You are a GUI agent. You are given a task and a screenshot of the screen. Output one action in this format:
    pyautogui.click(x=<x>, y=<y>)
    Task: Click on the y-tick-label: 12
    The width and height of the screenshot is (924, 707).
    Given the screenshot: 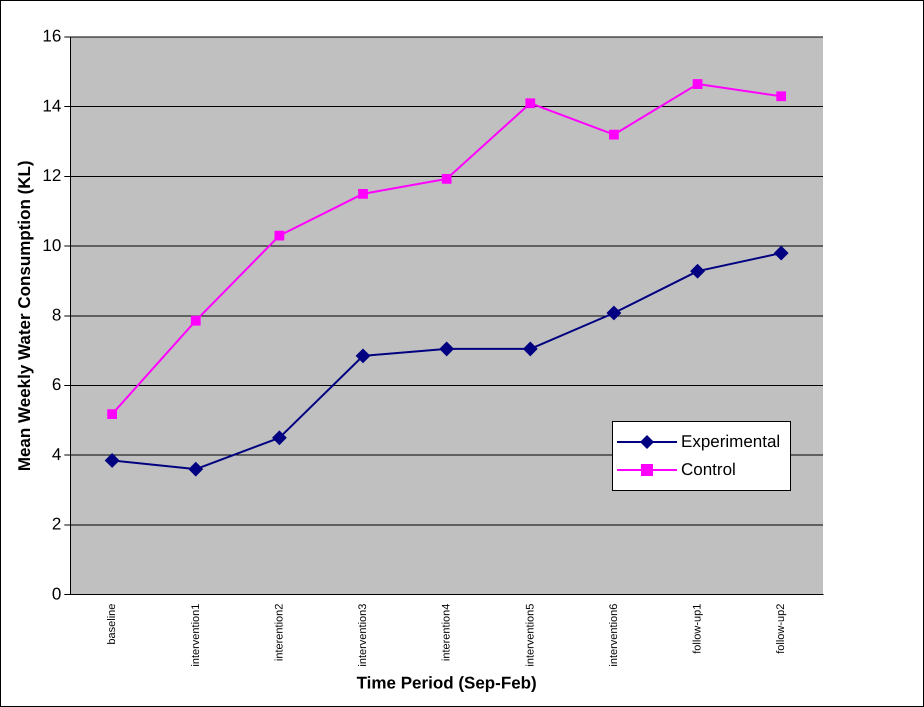 What is the action you would take?
    pyautogui.click(x=52, y=176)
    